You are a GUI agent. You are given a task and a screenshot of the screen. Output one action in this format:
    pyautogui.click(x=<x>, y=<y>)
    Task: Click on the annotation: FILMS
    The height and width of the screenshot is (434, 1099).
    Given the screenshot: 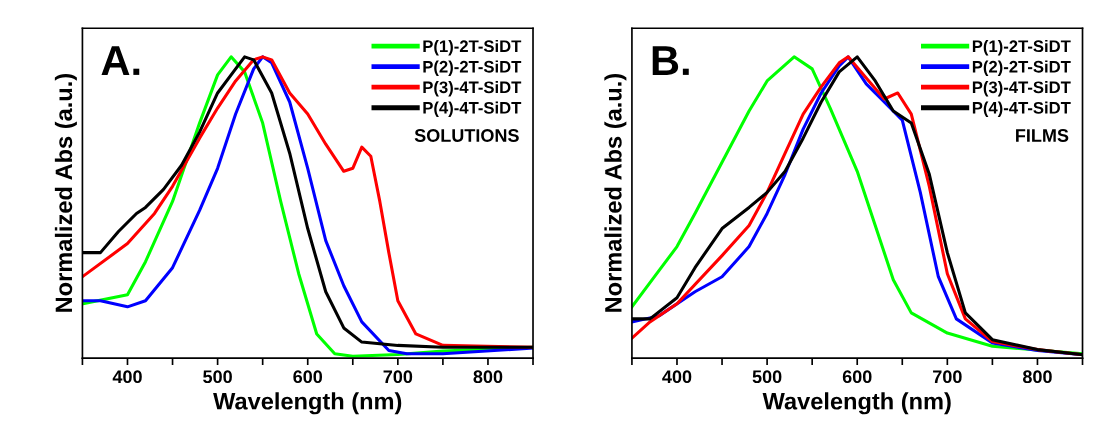 What is the action you would take?
    pyautogui.click(x=1042, y=135)
    